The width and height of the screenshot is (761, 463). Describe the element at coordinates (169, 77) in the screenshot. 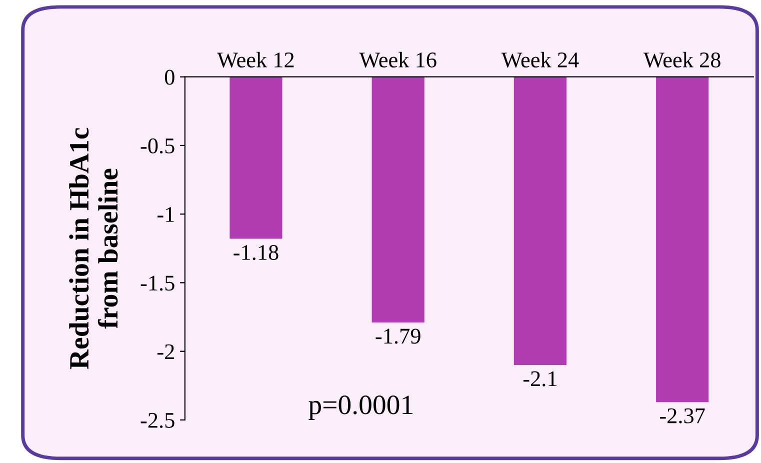

I see `y-tick-label: 0` at that location.